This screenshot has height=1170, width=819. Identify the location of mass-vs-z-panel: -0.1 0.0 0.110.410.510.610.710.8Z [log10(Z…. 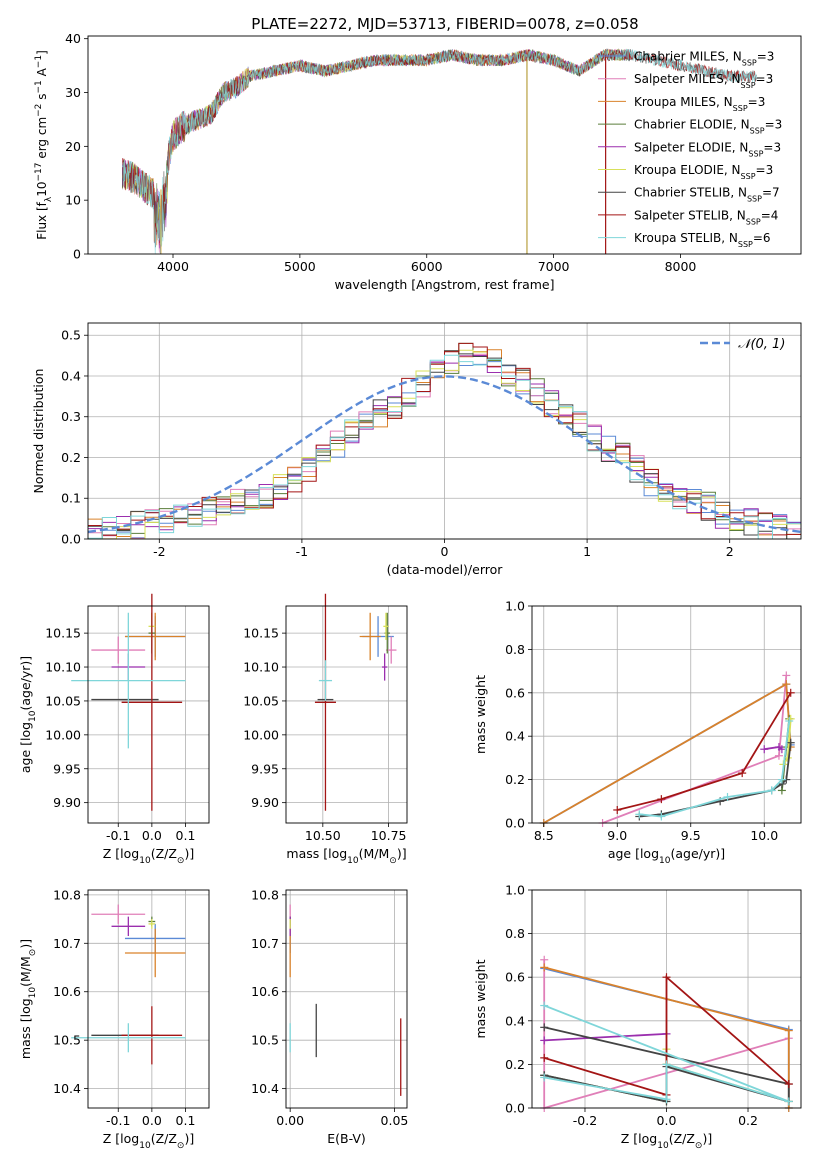
(114, 1019).